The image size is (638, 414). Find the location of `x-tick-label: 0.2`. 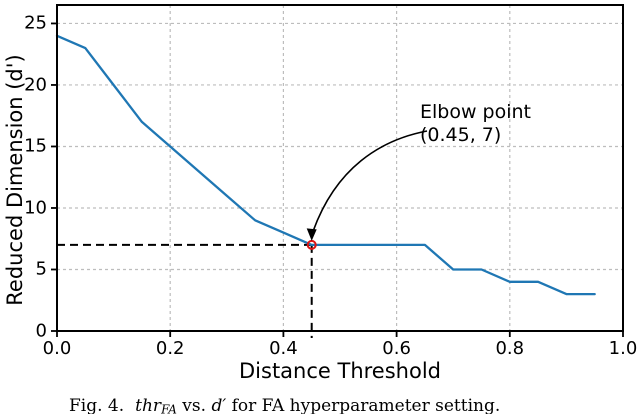

x-tick-label: 0.2 is located at coordinates (170, 348).